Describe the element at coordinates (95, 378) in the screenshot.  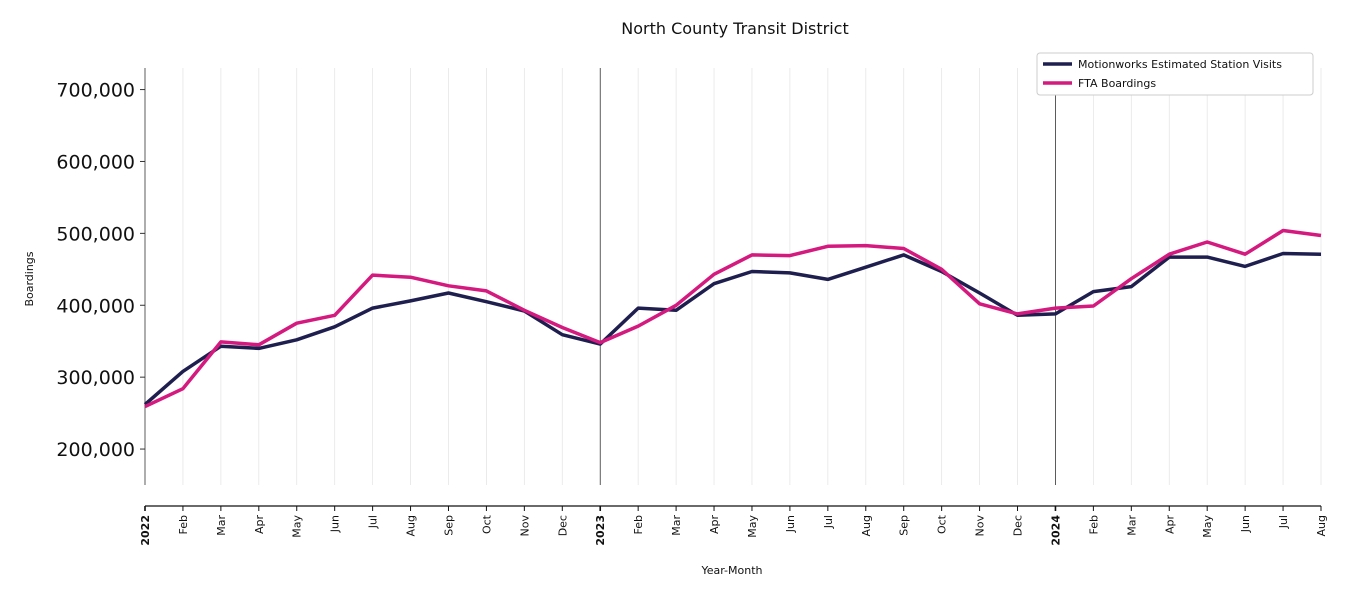
I see `y-tick-label: 300,000` at that location.